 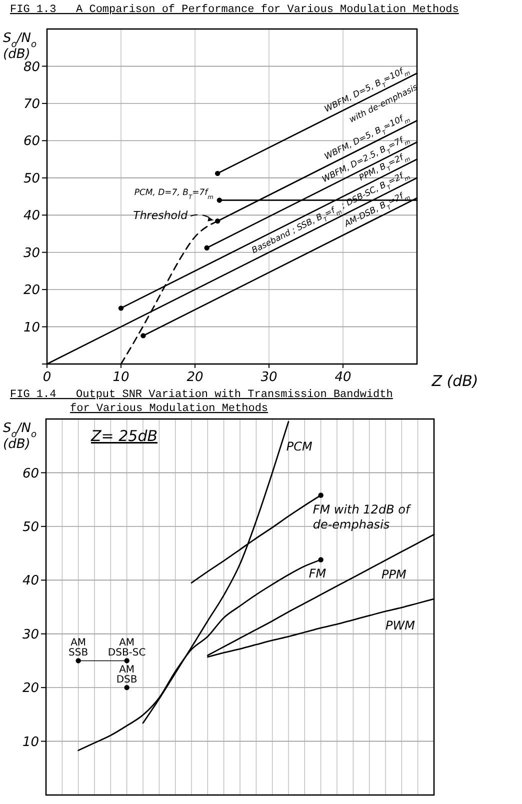 What do you see at coordinates (121, 377) in the screenshot?
I see `x-tick-label: 10` at bounding box center [121, 377].